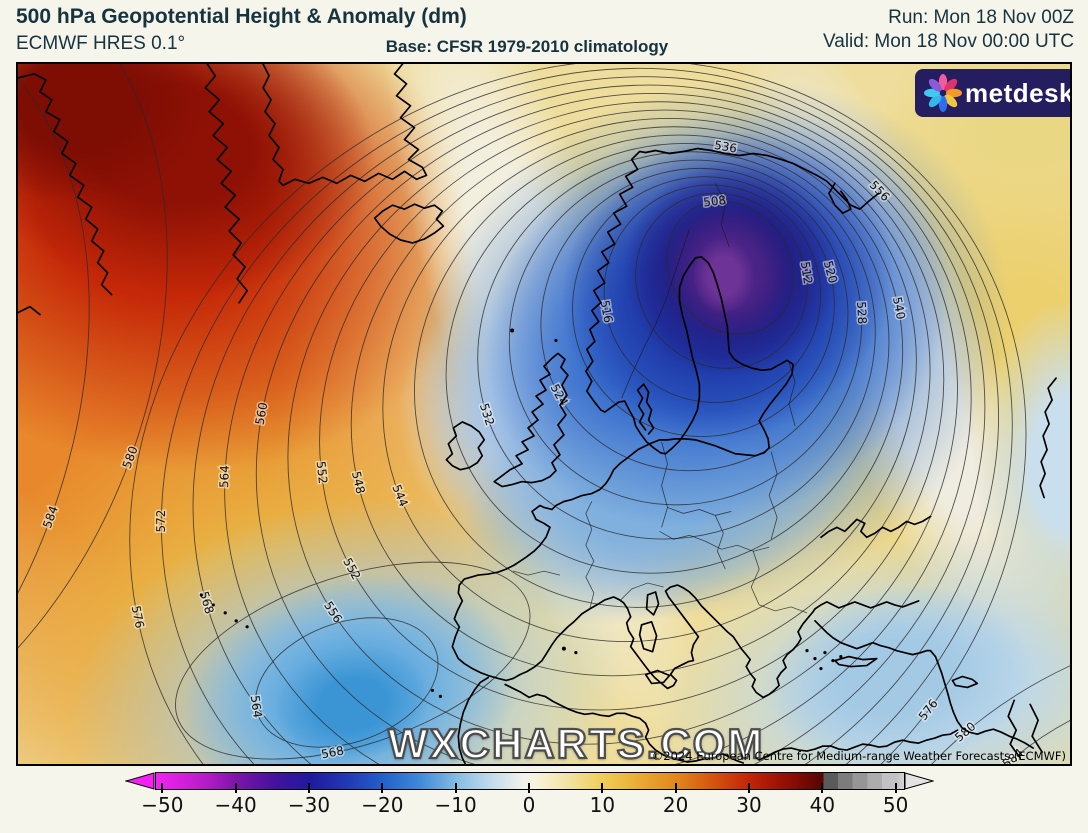 The width and height of the screenshot is (1088, 833). Describe the element at coordinates (675, 805) in the screenshot. I see `colorbar-tick-label: 20` at that location.